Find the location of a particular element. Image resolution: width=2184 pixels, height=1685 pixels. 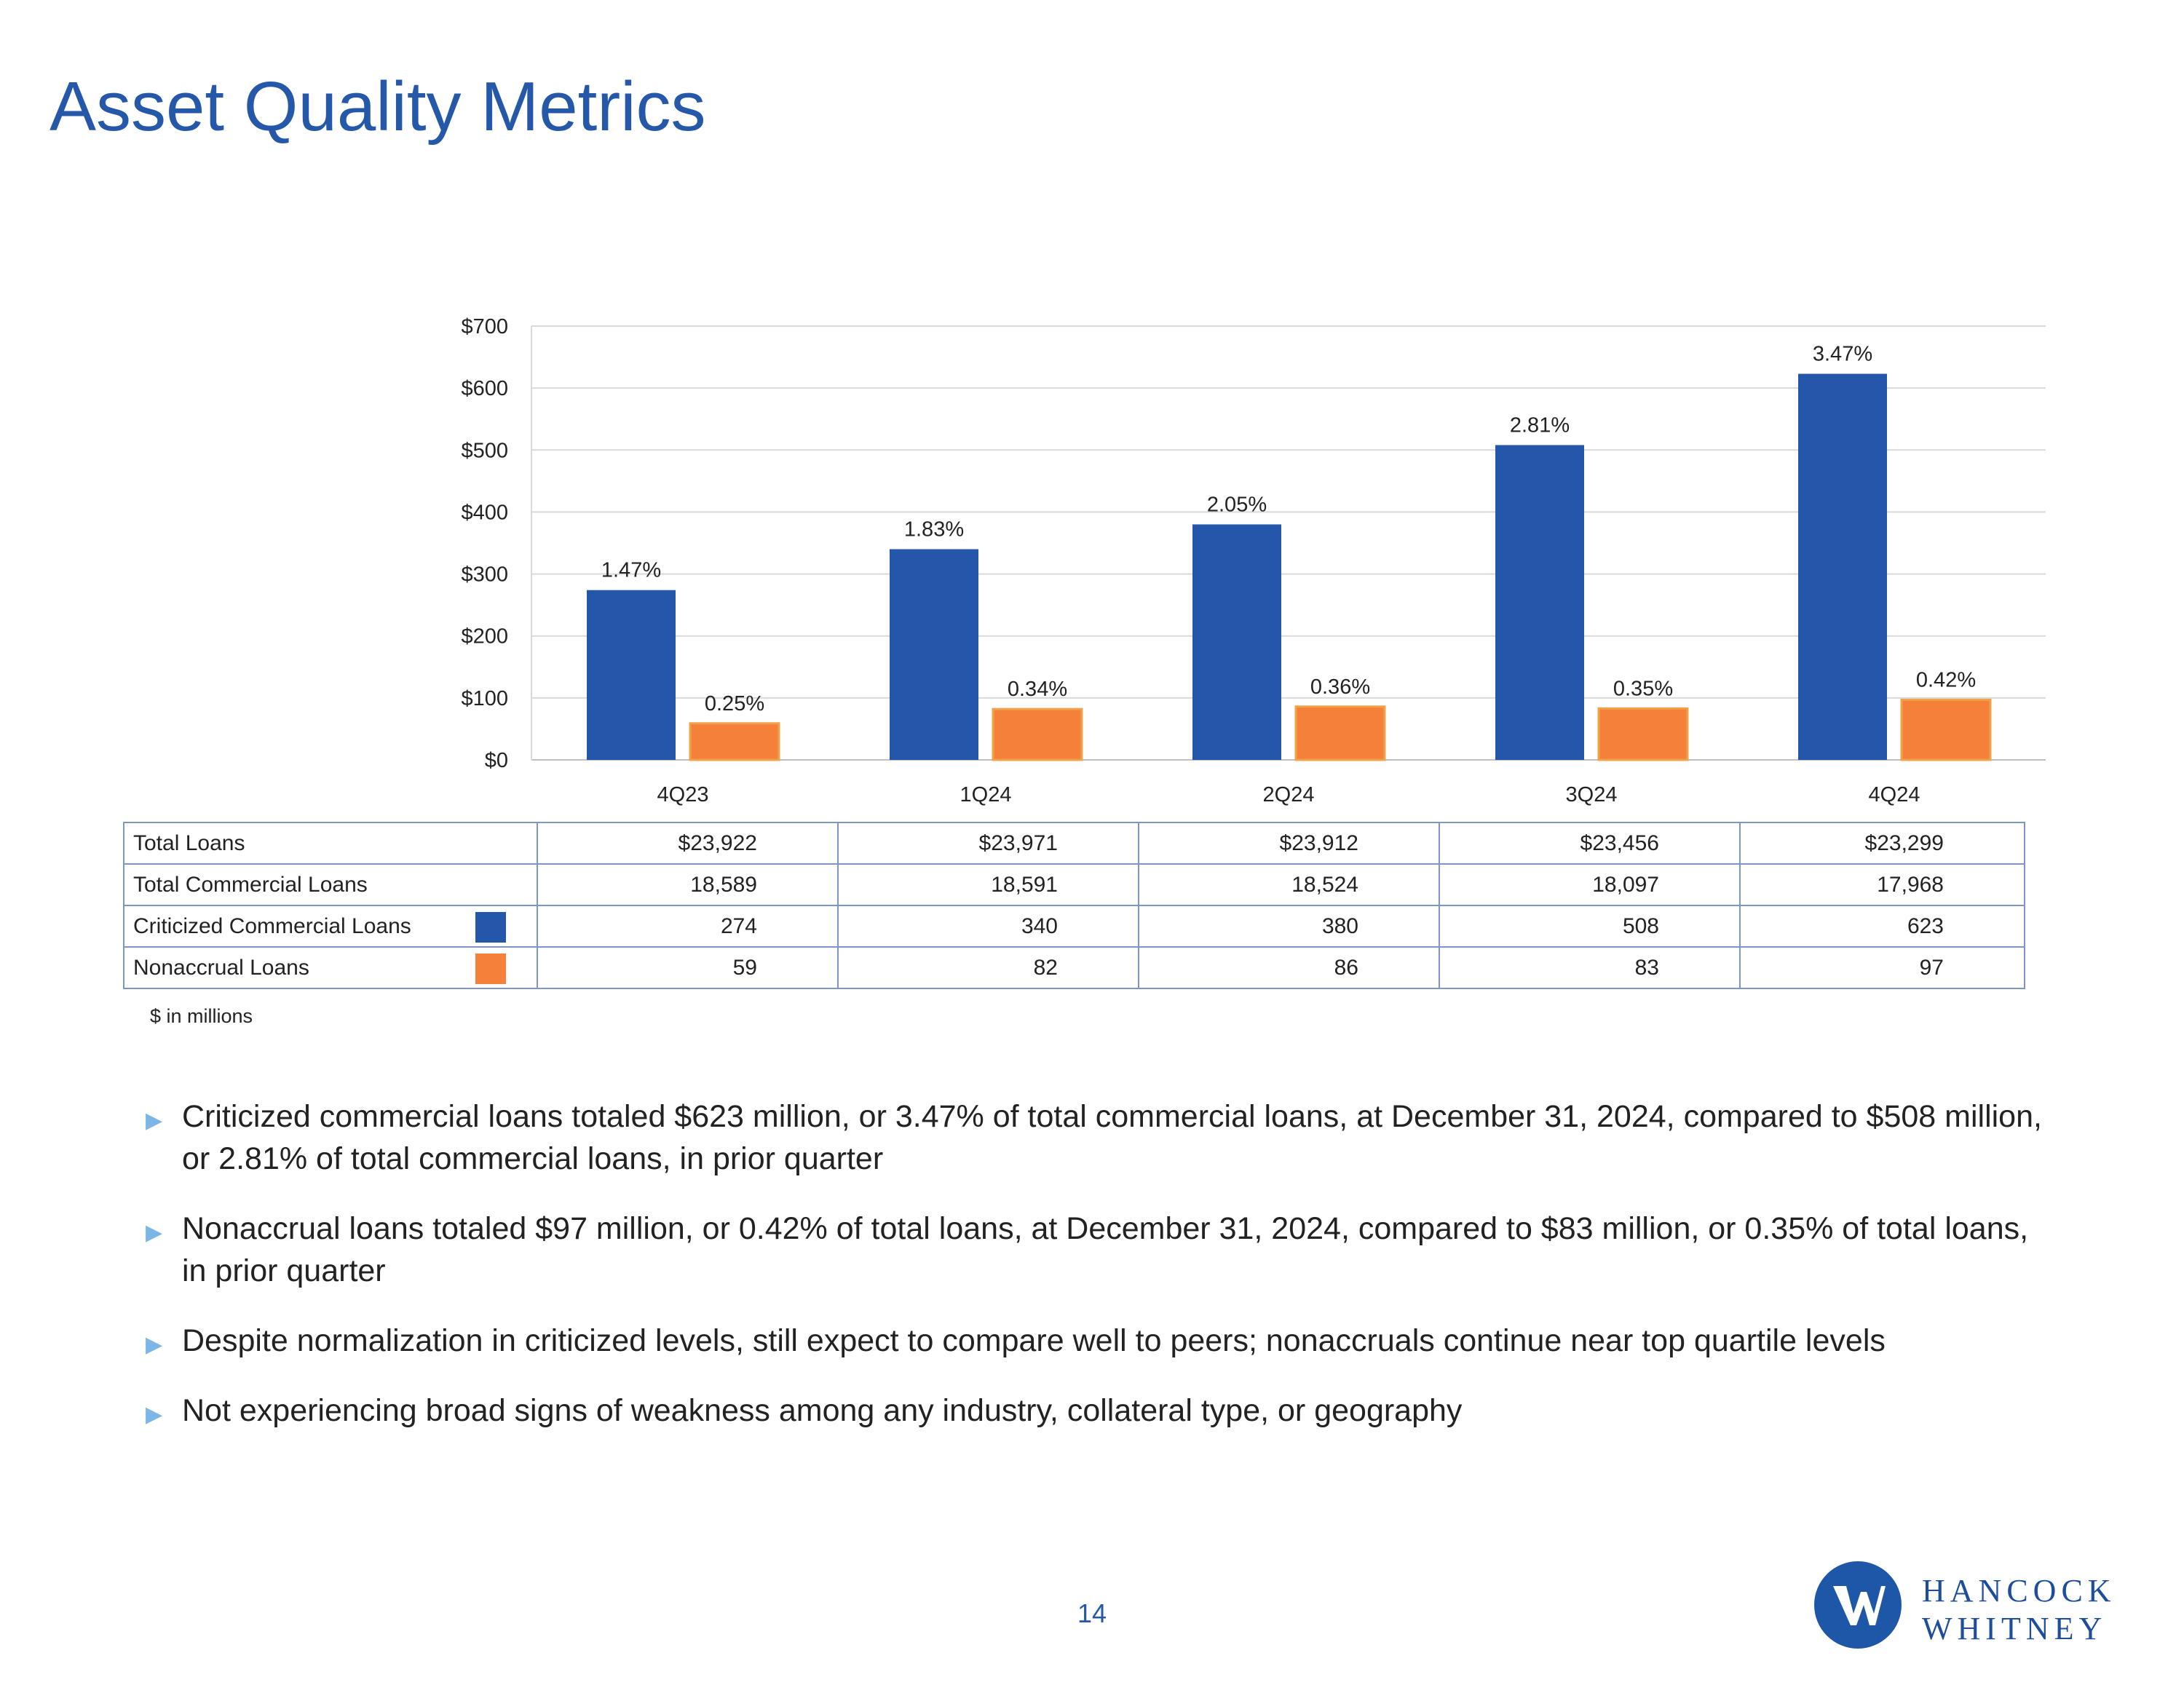

x-tick-label: 2Q24 is located at coordinates (1289, 794).